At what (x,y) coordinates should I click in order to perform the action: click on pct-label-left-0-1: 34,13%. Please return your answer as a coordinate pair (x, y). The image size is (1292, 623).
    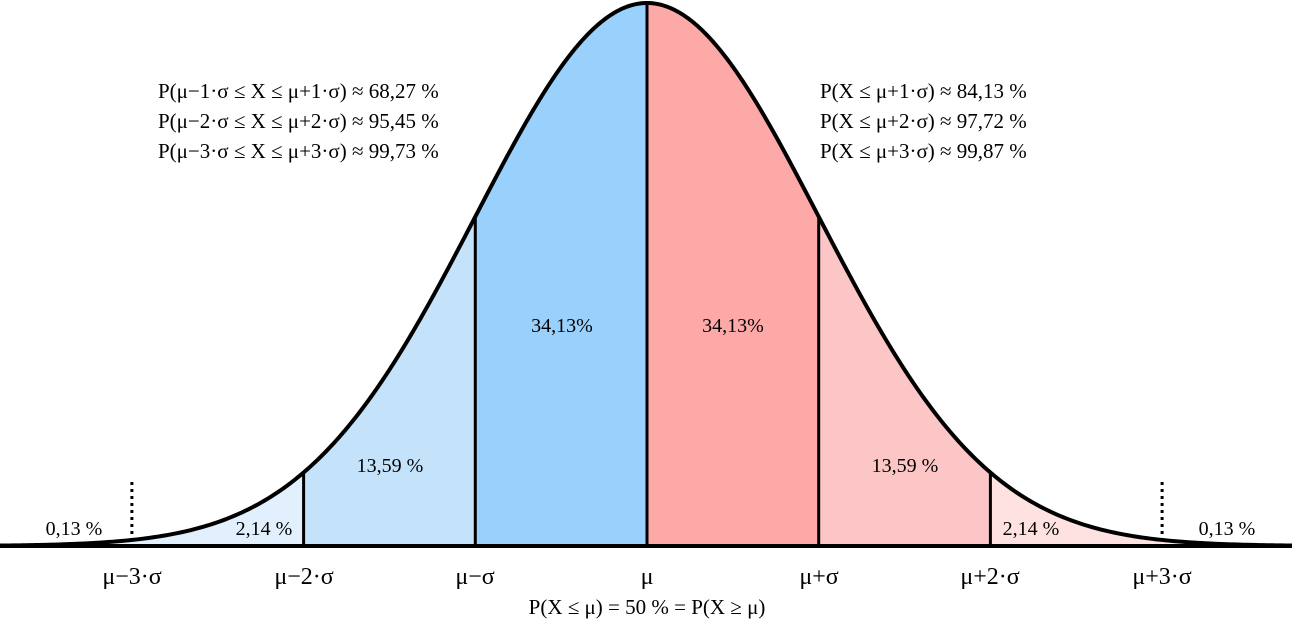
    Looking at the image, I should click on (562, 326).